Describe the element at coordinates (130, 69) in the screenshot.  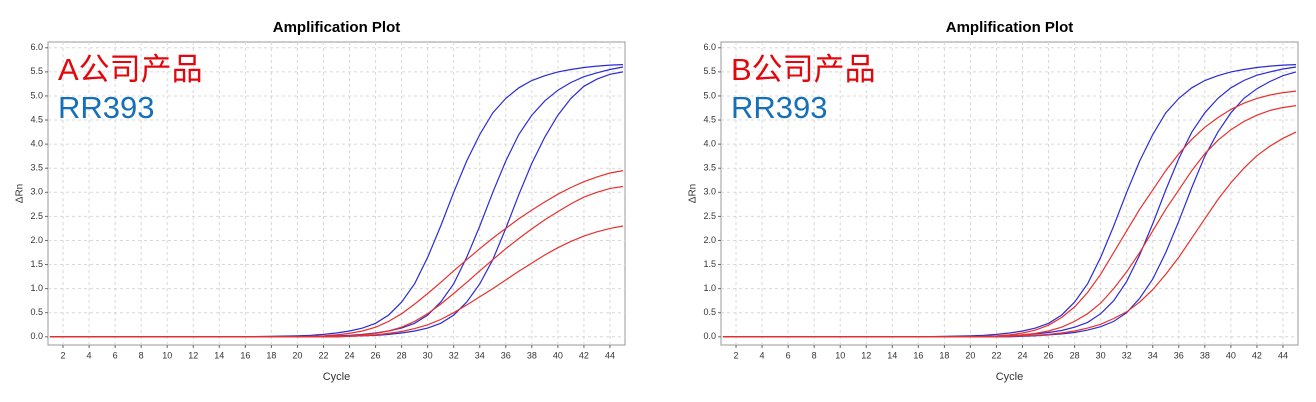
I see `annotation: A公司产品` at that location.